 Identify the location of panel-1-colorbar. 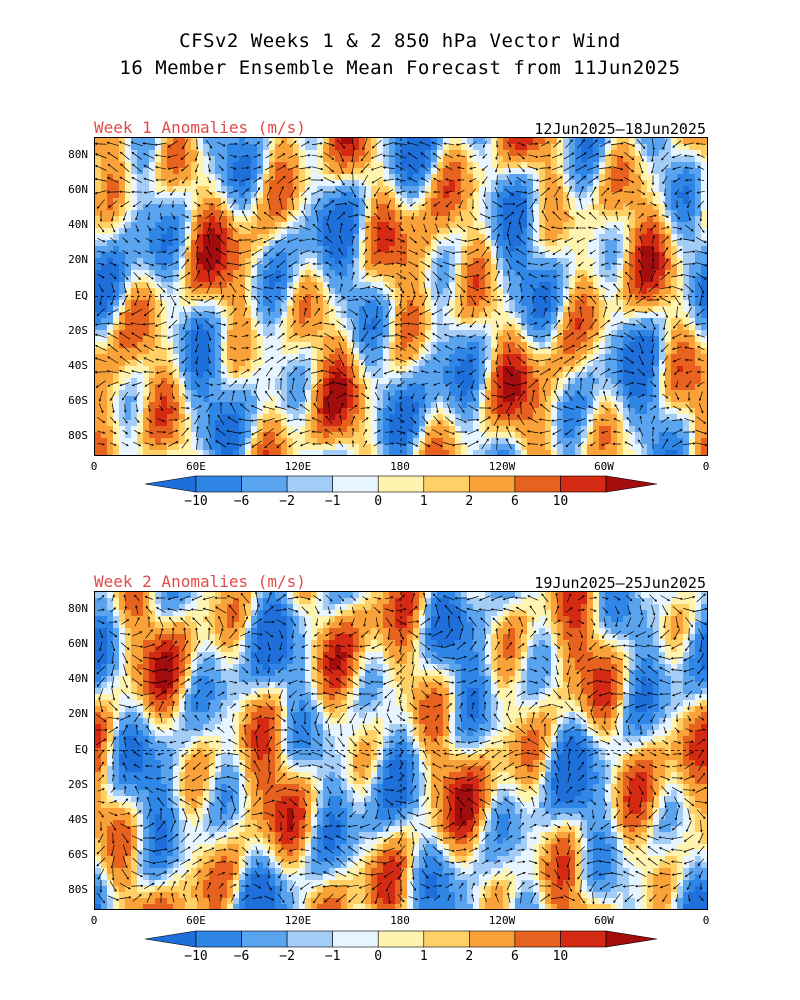
(401, 484).